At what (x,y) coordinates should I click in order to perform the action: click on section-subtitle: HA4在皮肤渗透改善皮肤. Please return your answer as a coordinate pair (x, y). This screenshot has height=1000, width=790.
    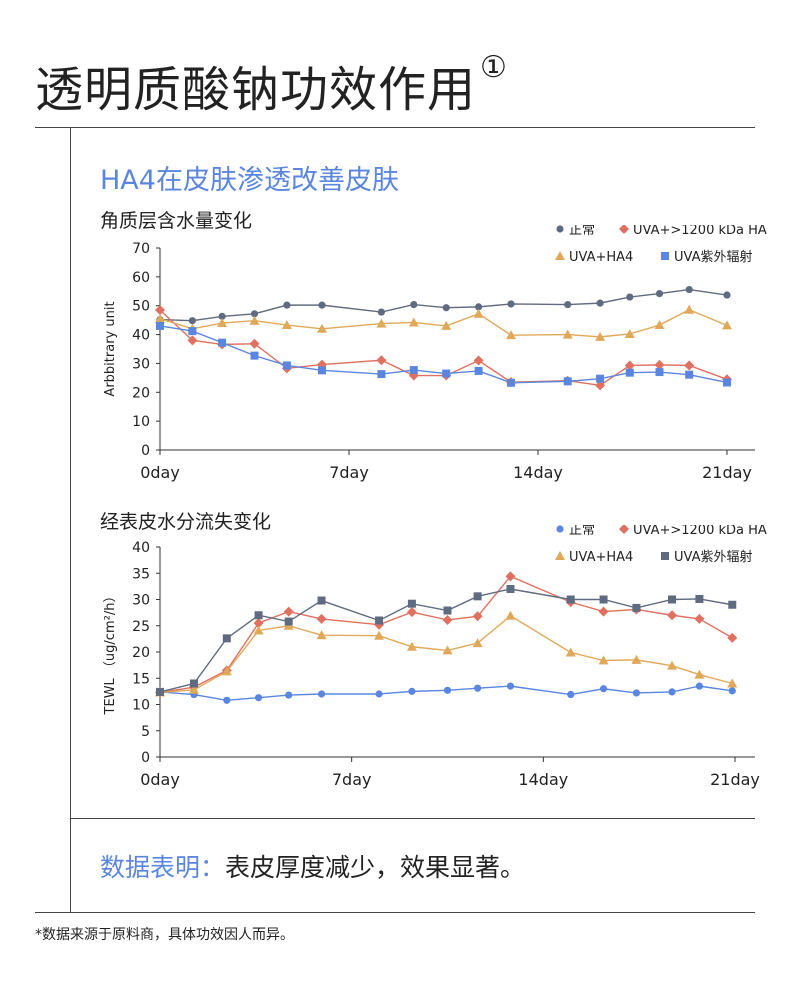
    Looking at the image, I should click on (249, 180).